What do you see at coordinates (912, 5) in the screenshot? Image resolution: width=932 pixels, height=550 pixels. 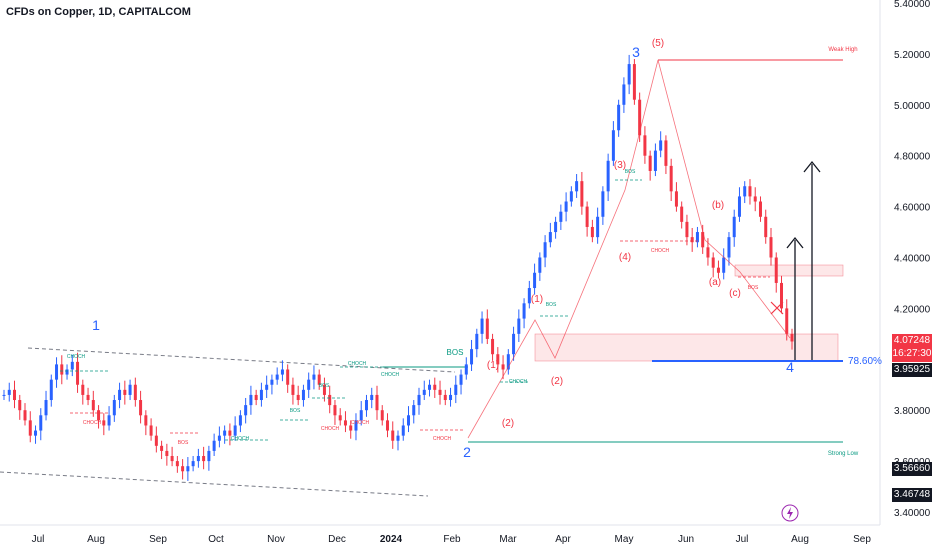 I see `y-tick-label: 5.40000` at bounding box center [912, 5].